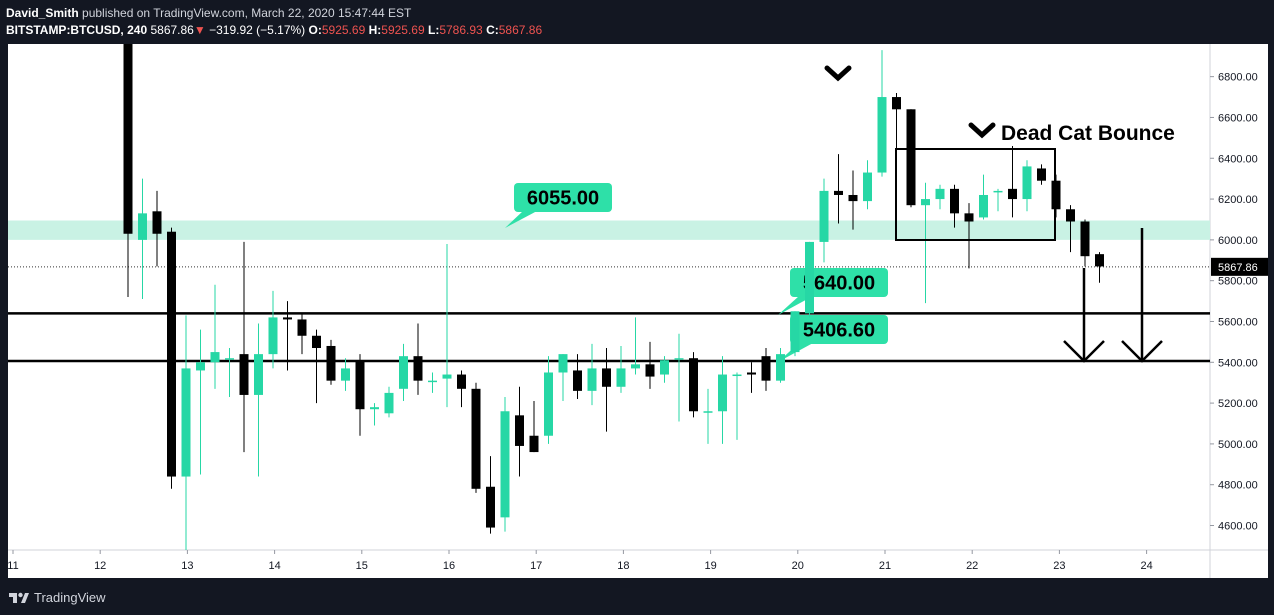 The image size is (1274, 615). I want to click on level-label-5406: 5406.60, so click(833, 338).